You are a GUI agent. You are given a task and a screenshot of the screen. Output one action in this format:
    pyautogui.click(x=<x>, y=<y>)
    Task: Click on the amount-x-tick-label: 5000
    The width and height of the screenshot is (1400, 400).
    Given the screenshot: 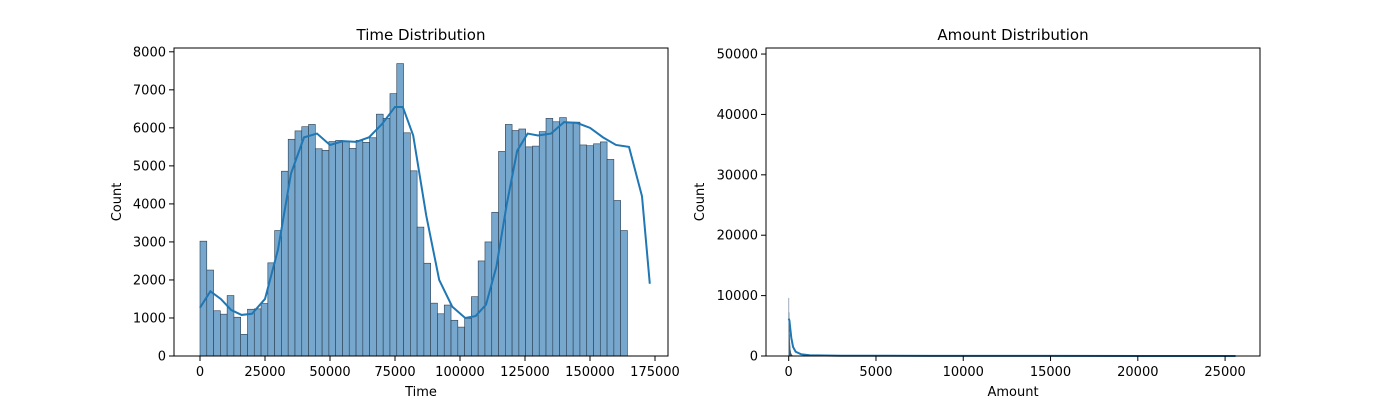 What is the action you would take?
    pyautogui.click(x=875, y=372)
    